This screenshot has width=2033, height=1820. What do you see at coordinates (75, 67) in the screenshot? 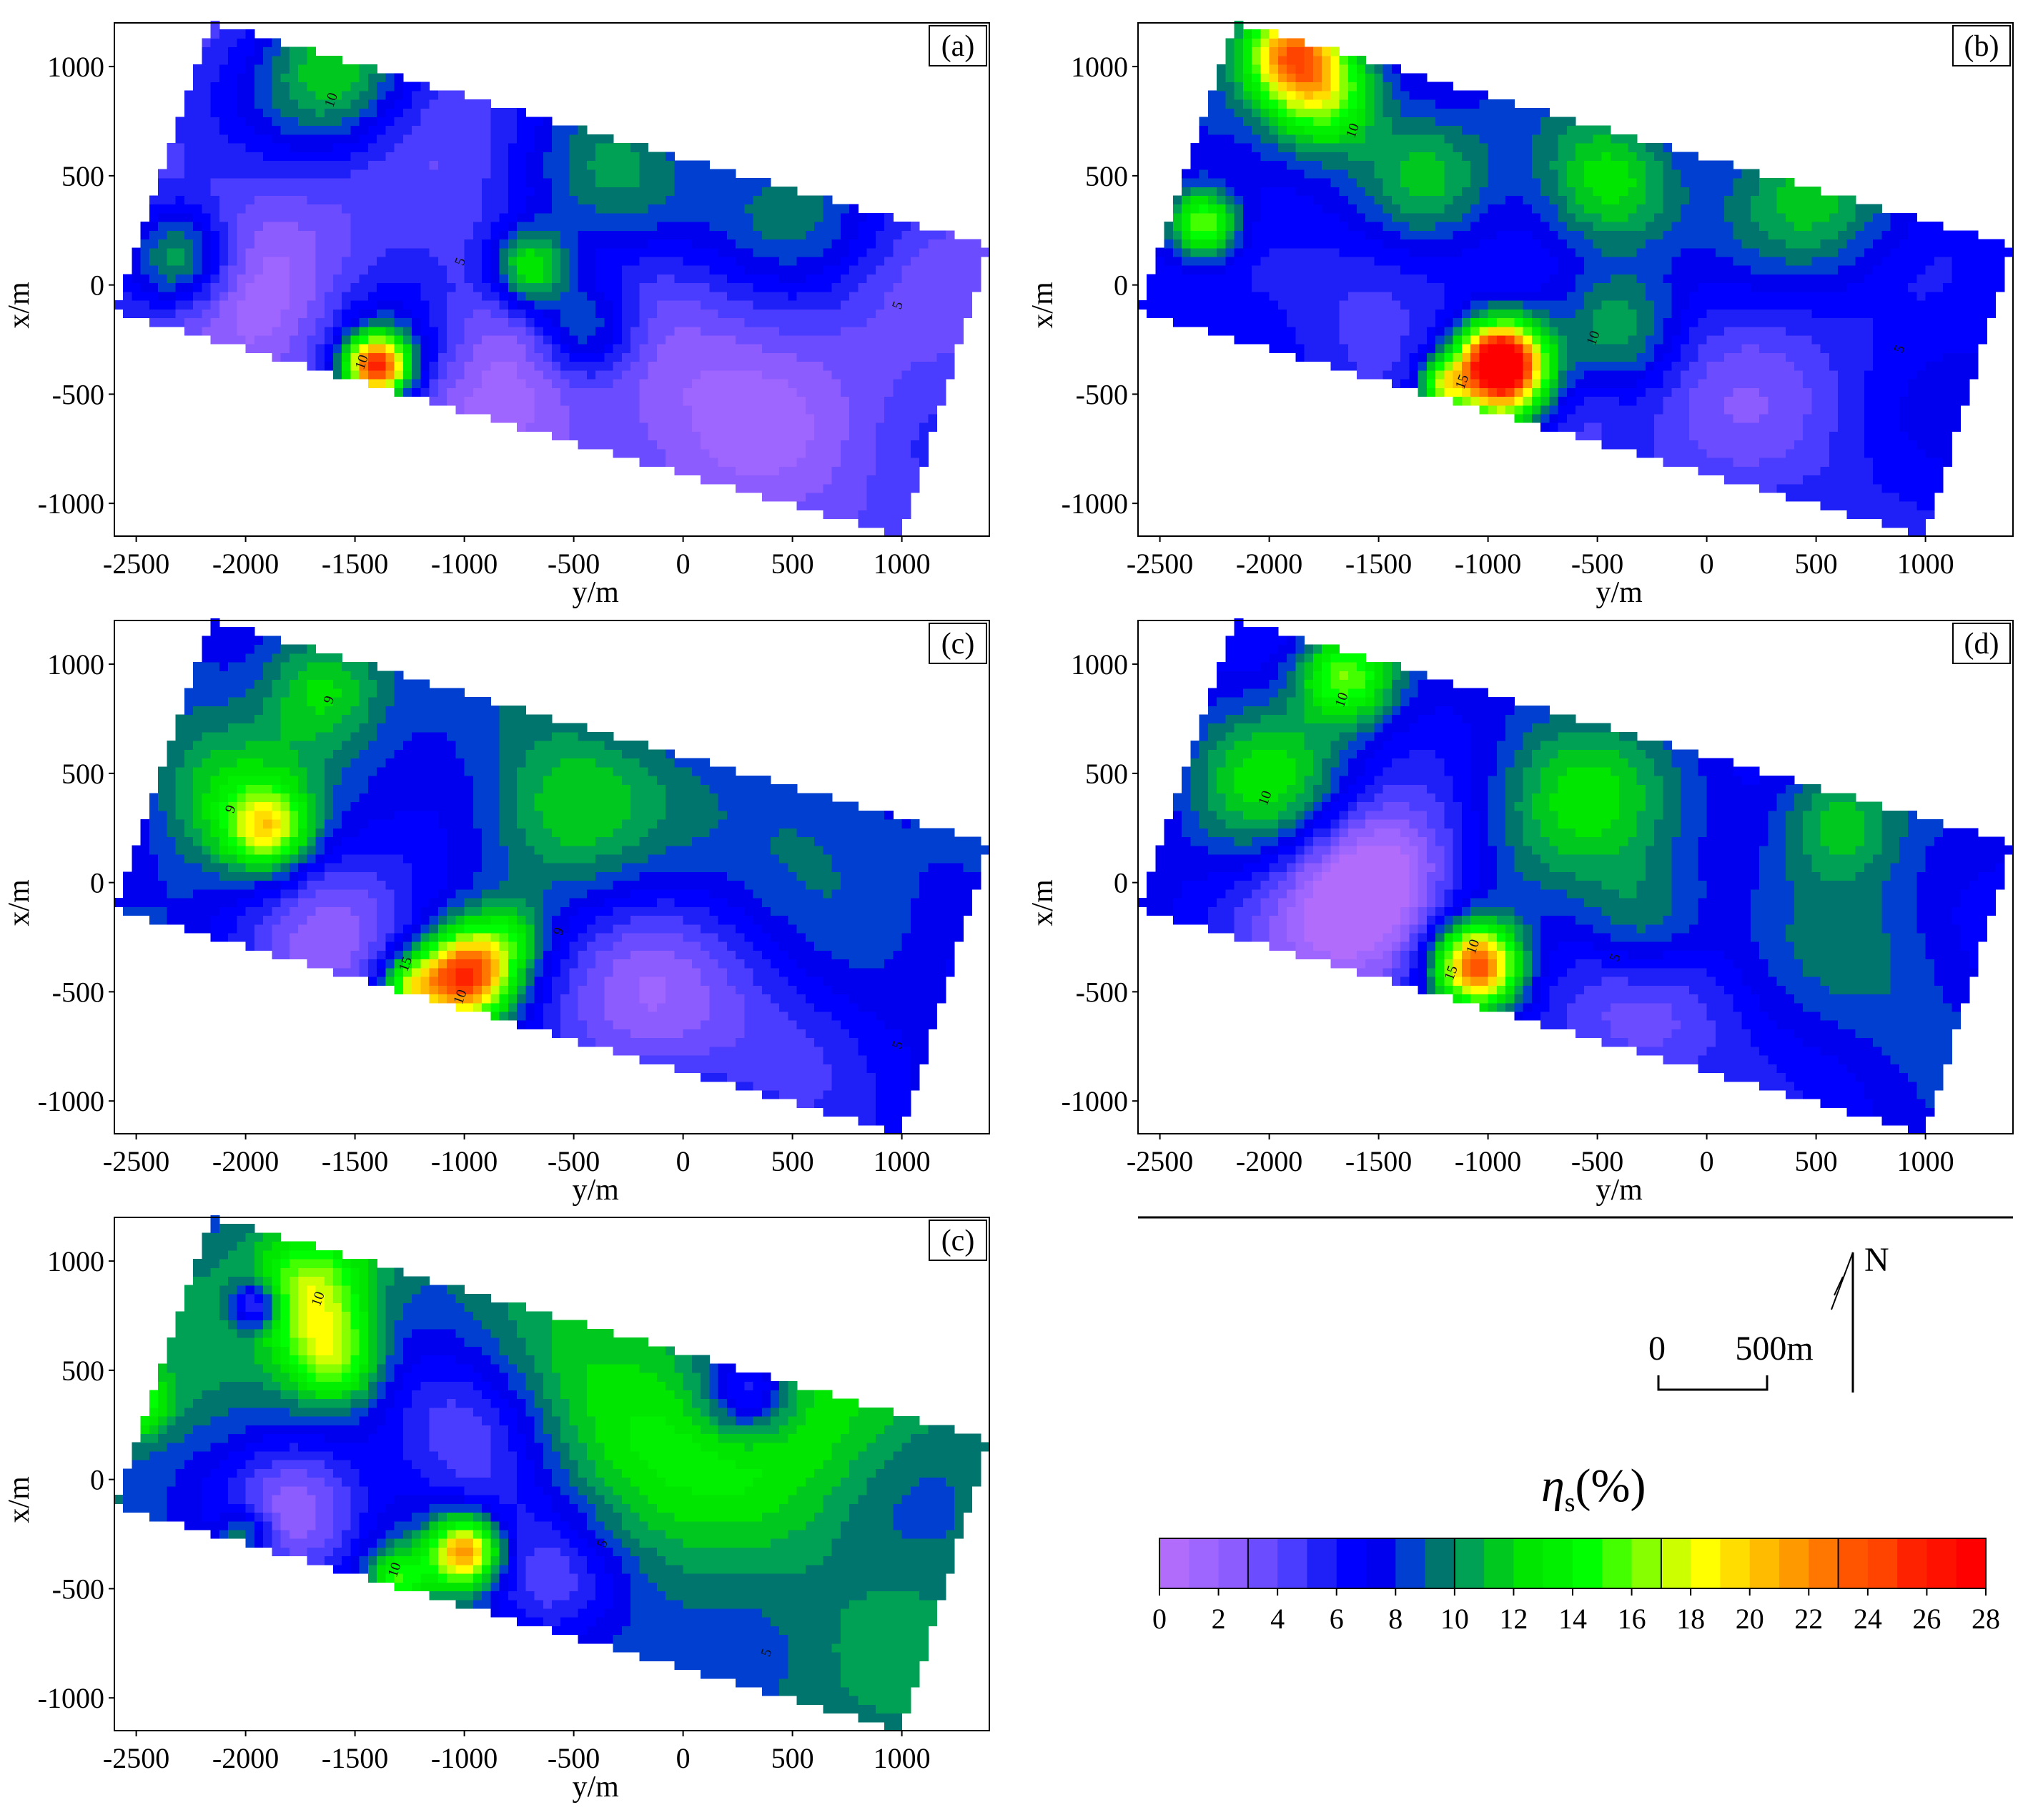
I see `y-tick-label: 1000` at bounding box center [75, 67].